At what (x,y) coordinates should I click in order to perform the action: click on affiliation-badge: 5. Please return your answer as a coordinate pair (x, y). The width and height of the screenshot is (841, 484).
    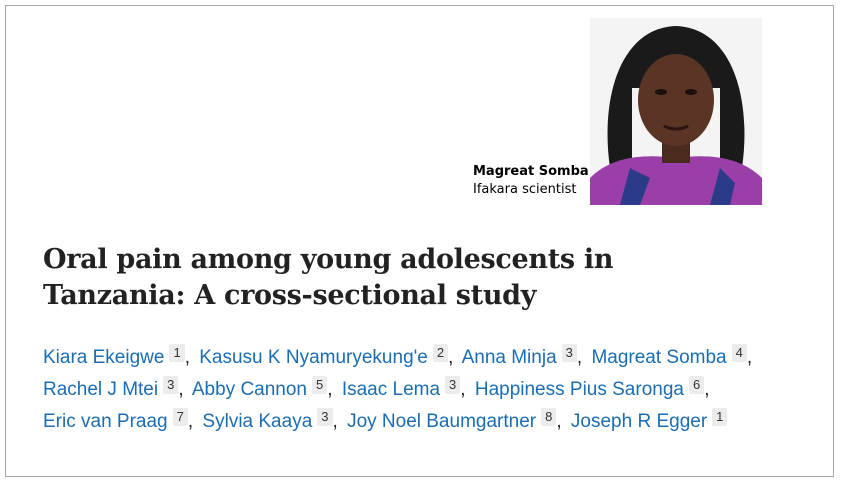
    Looking at the image, I should click on (320, 385).